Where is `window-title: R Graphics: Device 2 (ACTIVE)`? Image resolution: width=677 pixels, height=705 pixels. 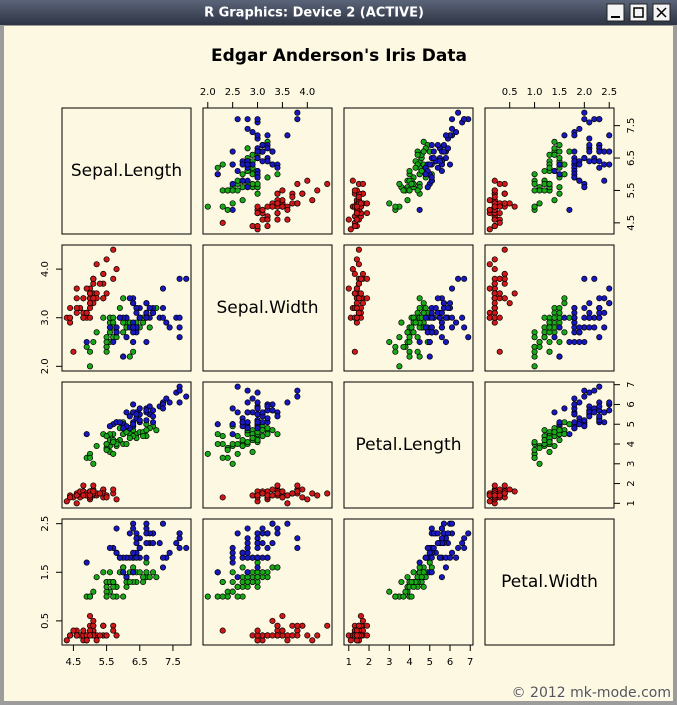 window-title: R Graphics: Device 2 (ACTIVE) is located at coordinates (314, 13).